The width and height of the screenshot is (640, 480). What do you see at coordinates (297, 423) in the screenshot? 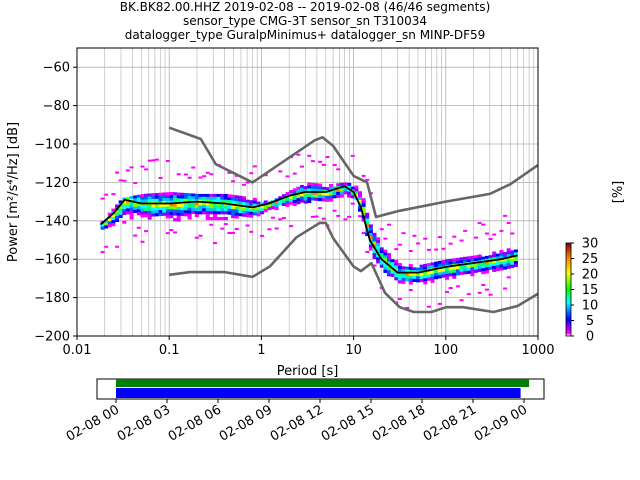
I see `timeline-tick-label: 02-08 12` at bounding box center [297, 423].